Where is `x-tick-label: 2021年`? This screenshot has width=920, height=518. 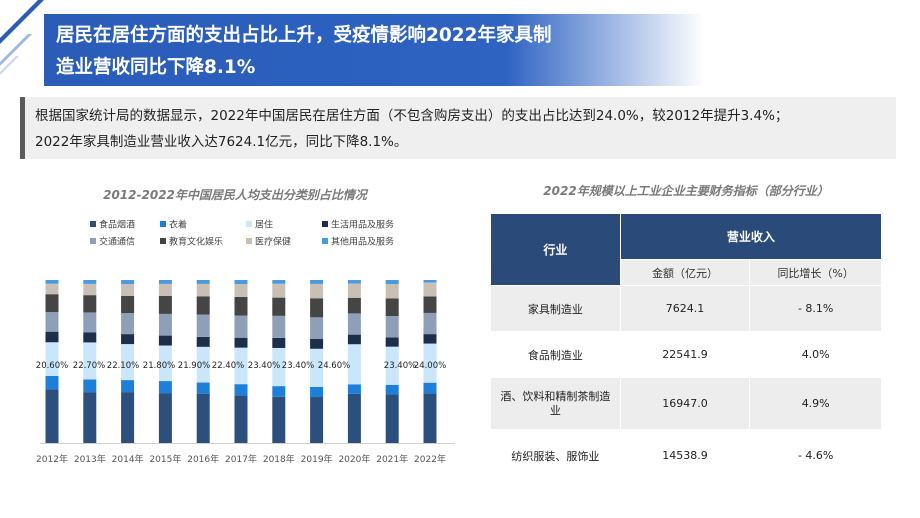 x-tick-label: 2021年 is located at coordinates (392, 459).